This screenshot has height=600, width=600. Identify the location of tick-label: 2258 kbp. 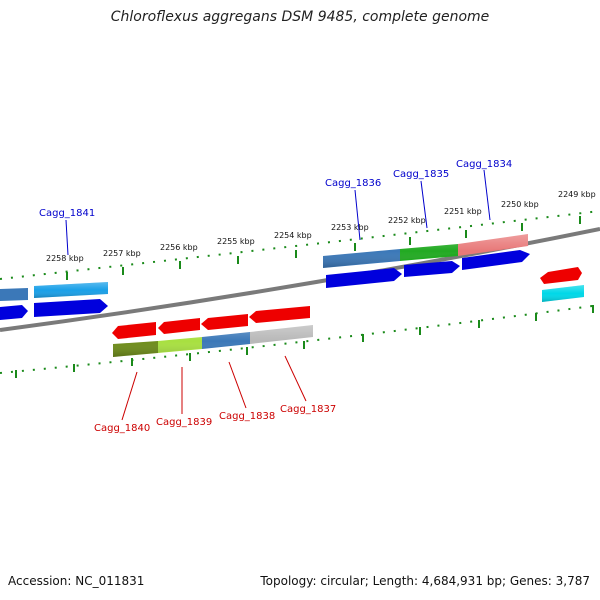
(65, 258).